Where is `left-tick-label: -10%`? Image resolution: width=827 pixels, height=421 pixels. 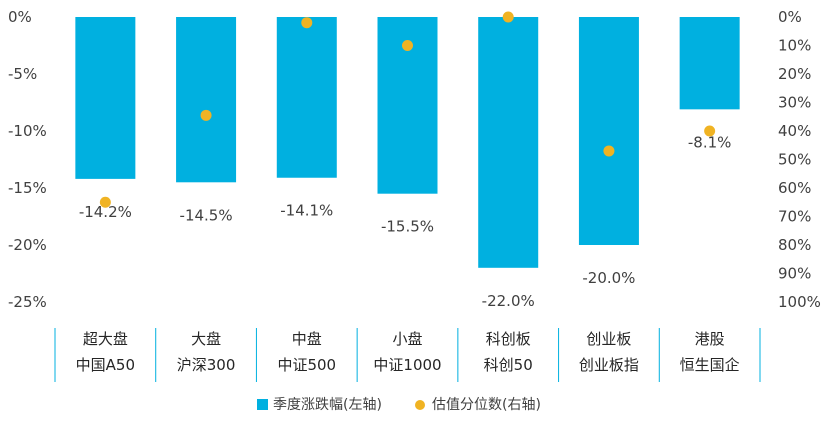
left-tick-label: -10% is located at coordinates (27, 131).